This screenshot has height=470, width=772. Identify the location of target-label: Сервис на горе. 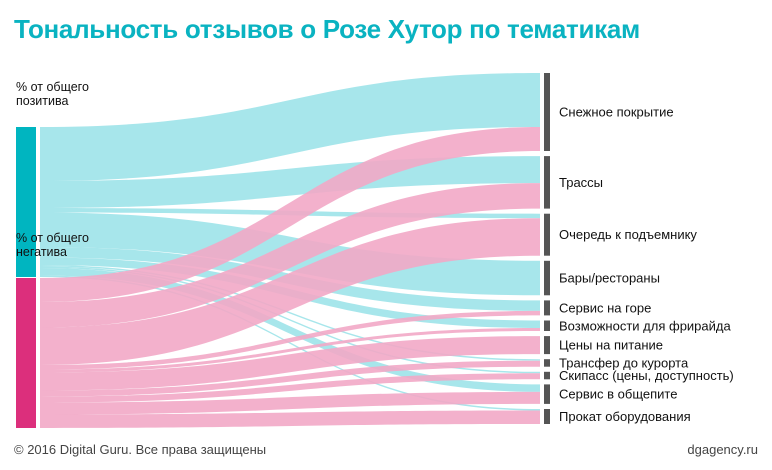
(605, 307).